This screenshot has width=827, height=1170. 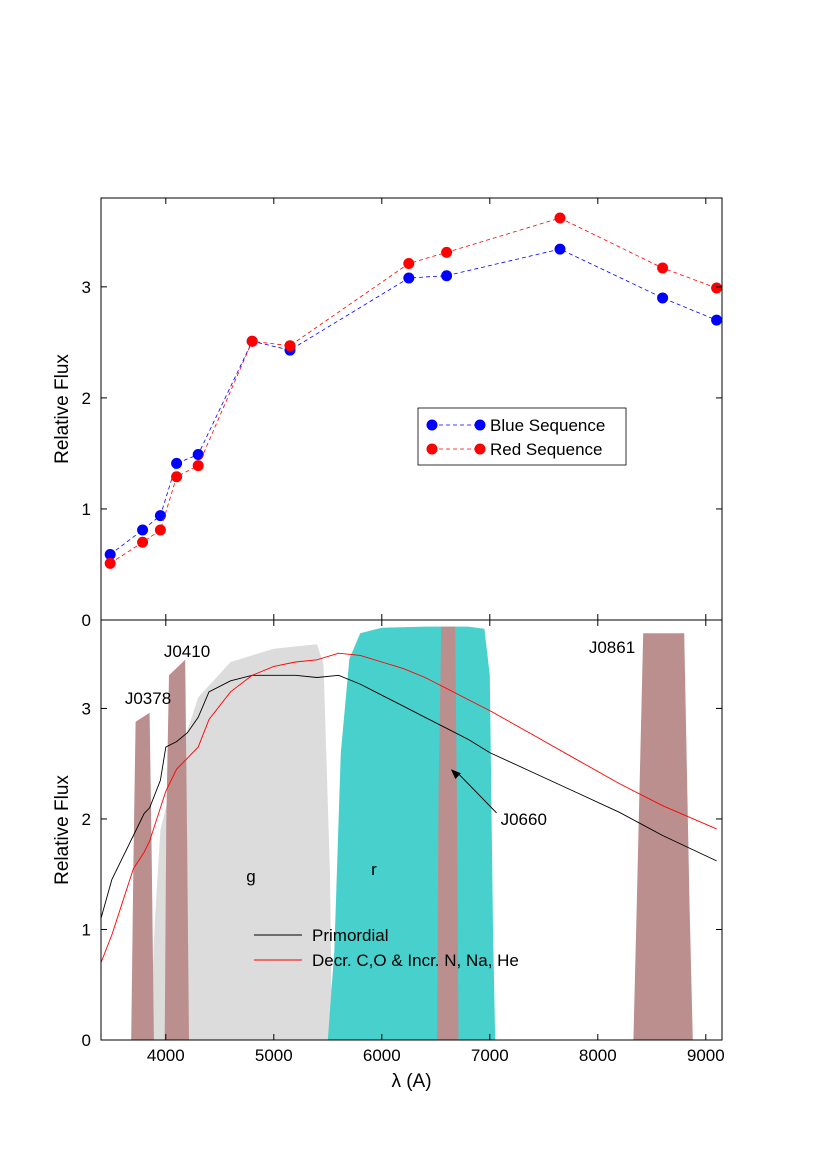 I want to click on filter-band-j0378, so click(x=142, y=876).